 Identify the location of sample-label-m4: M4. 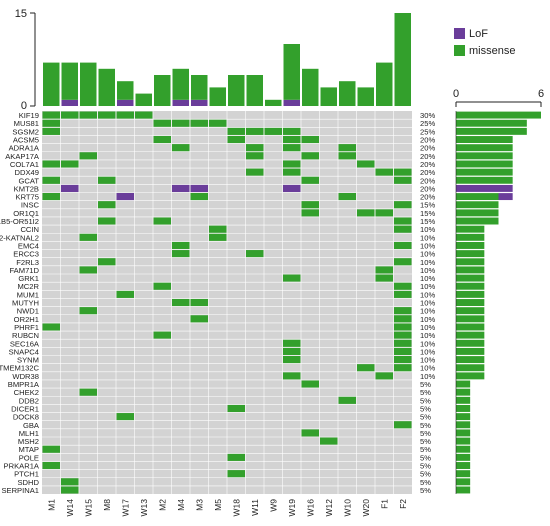
(181, 505).